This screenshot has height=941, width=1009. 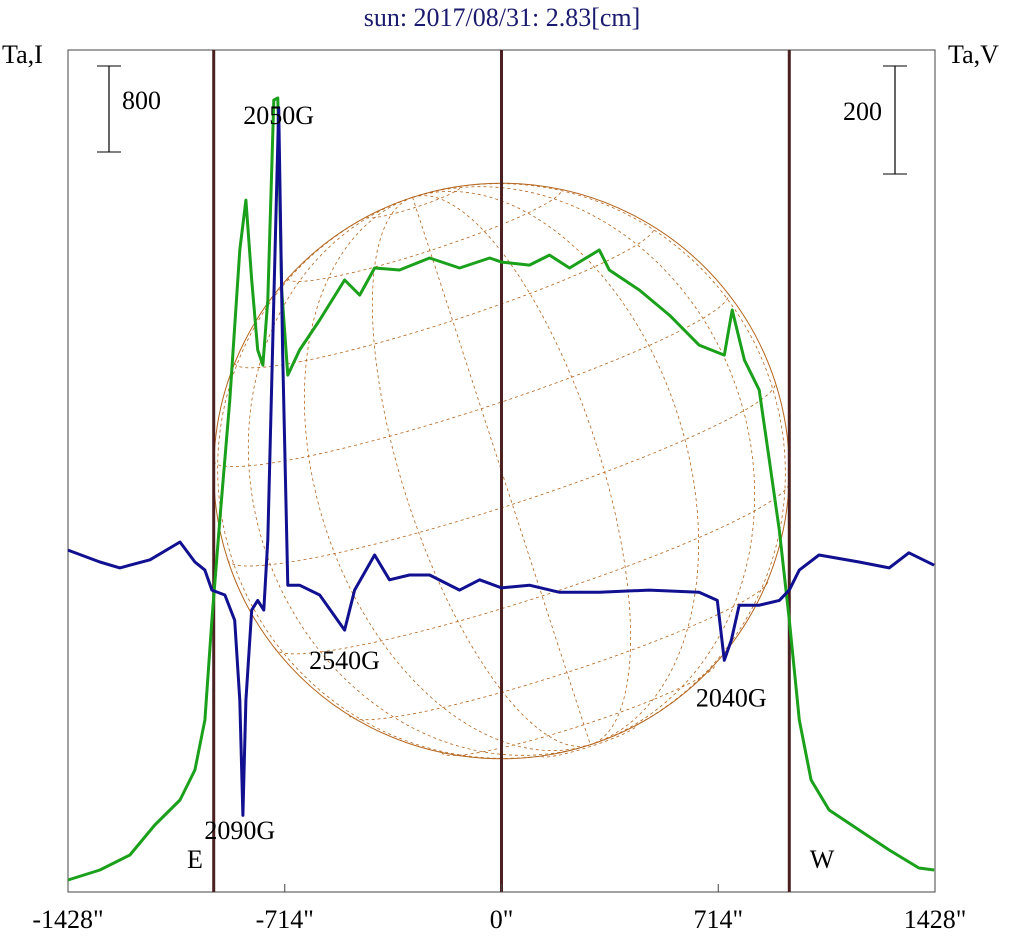 I want to click on annotation: 2540G, so click(x=344, y=660).